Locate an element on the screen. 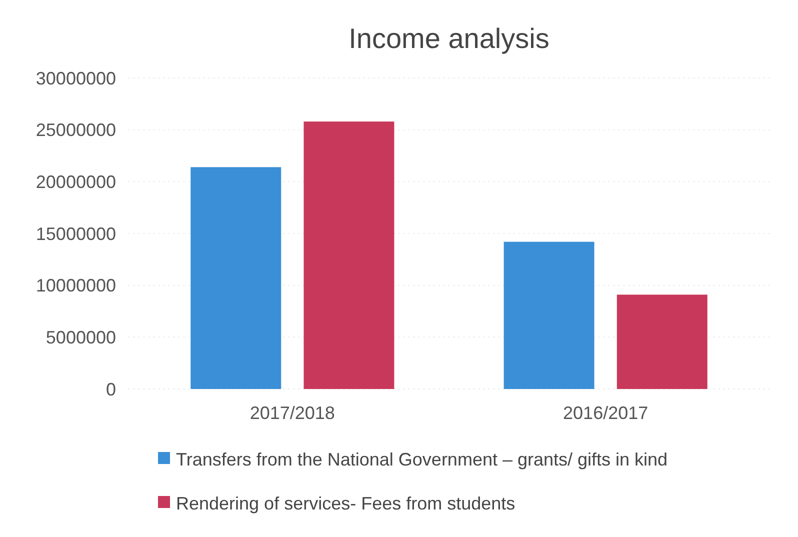  y-tick-label: 5000000 is located at coordinates (81, 337).